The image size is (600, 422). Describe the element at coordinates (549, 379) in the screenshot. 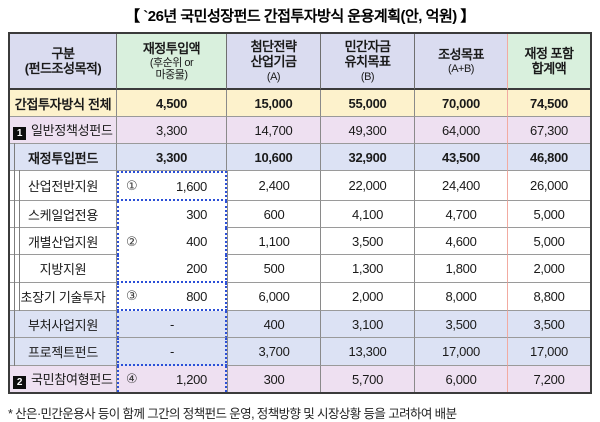

I see `cell-value: 7,200` at that location.